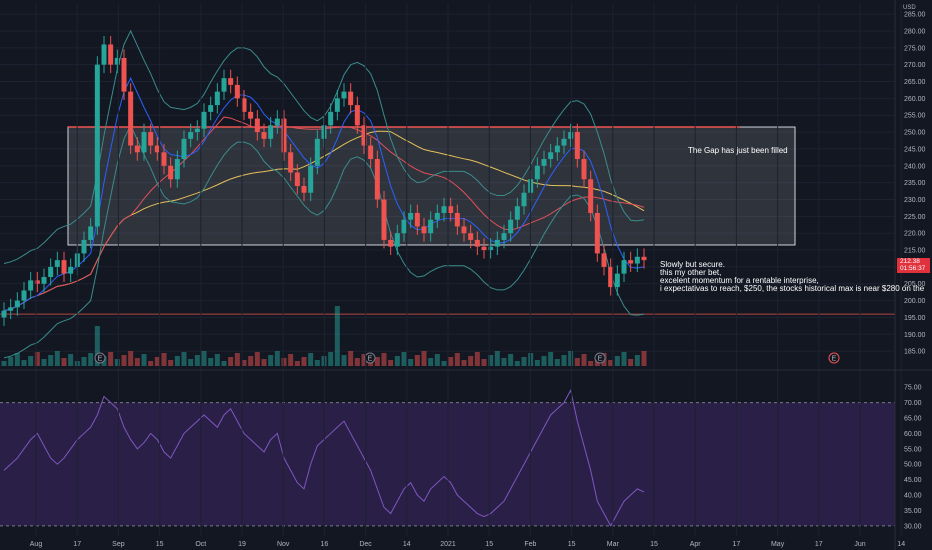  Describe the element at coordinates (913, 419) in the screenshot. I see `rsi-tick-label: 65.00` at that location.